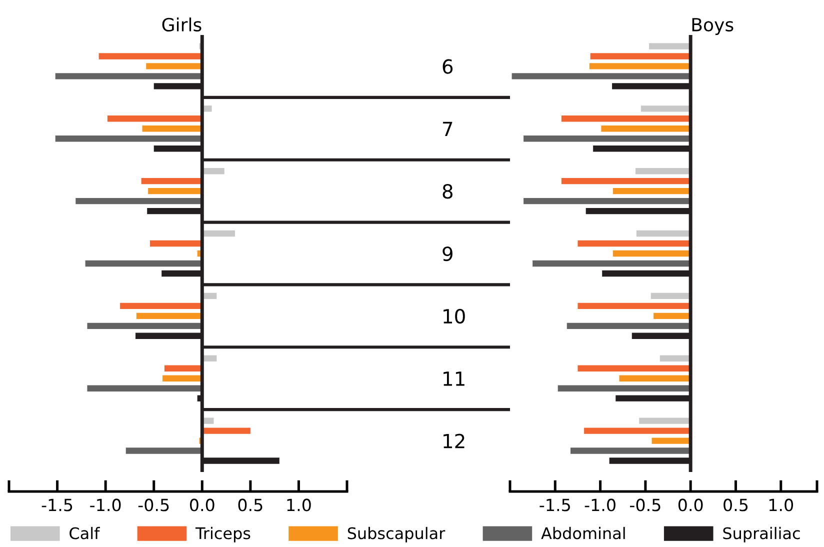 The image size is (824, 547). I want to click on y-tick-label: 7, so click(447, 129).